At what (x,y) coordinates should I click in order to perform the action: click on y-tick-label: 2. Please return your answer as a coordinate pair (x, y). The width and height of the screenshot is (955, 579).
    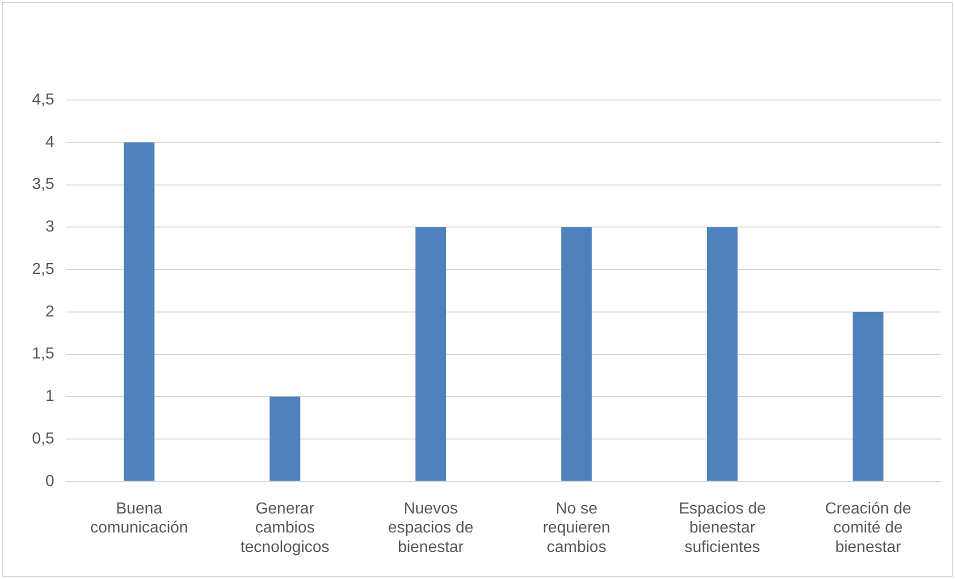
    Looking at the image, I should click on (49, 311).